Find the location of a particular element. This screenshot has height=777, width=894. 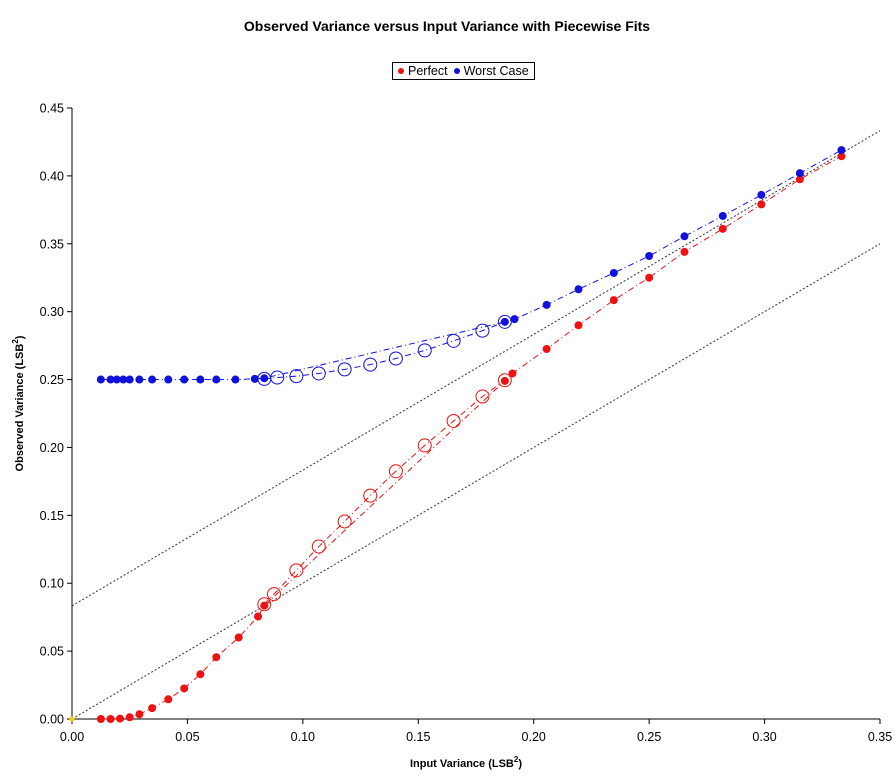

x-tick-label: 0.00 is located at coordinates (72, 737).